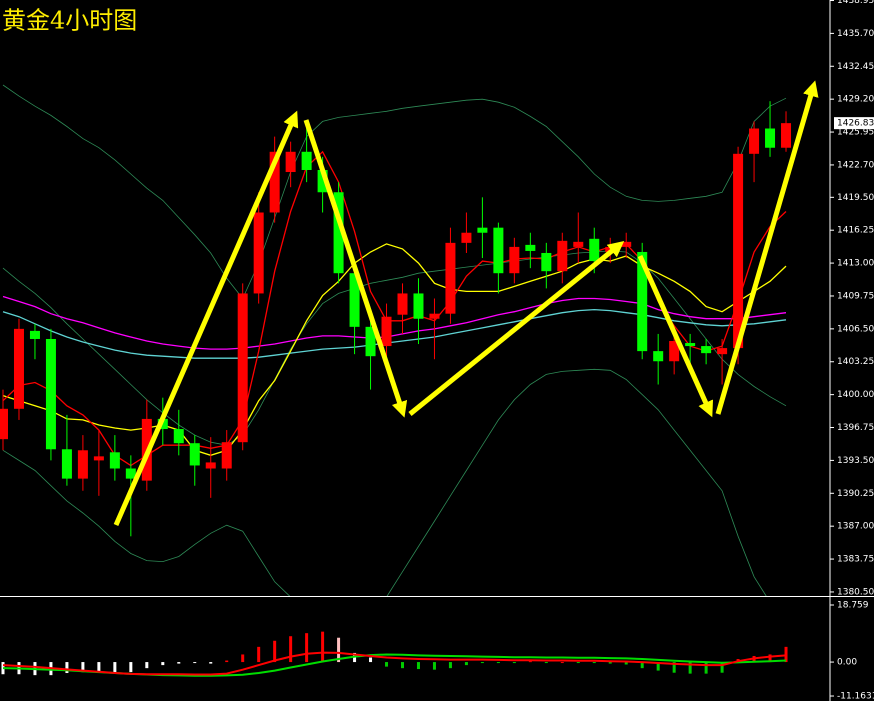 The image size is (874, 701). What do you see at coordinates (855, 494) in the screenshot?
I see `y-tick-label: 1390.25` at bounding box center [855, 494].